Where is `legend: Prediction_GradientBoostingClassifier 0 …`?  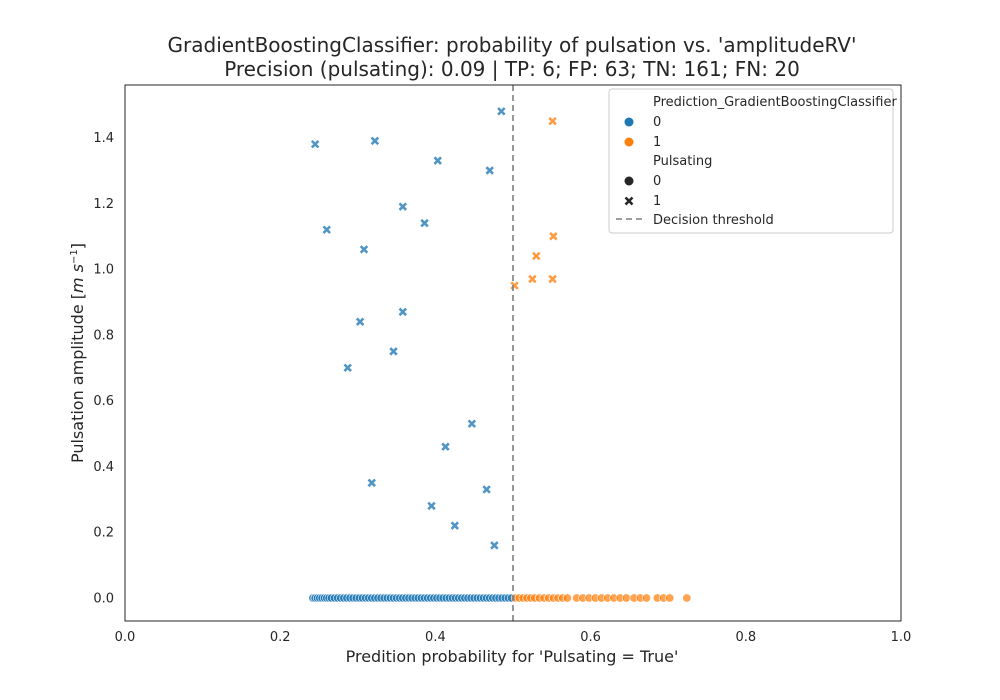
legend: Prediction_GradientBoostingClassifier 0 … is located at coordinates (752, 161).